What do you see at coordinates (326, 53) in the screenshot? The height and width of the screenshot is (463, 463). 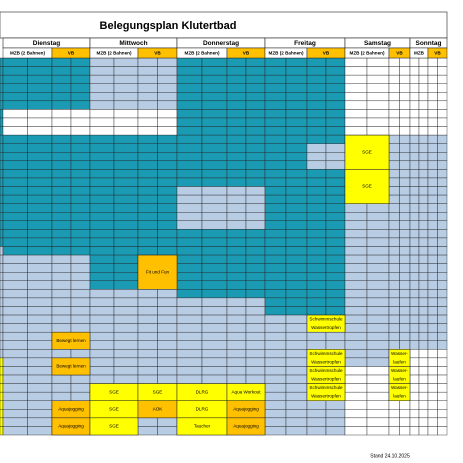 I see `sub-header: VB` at bounding box center [326, 53].